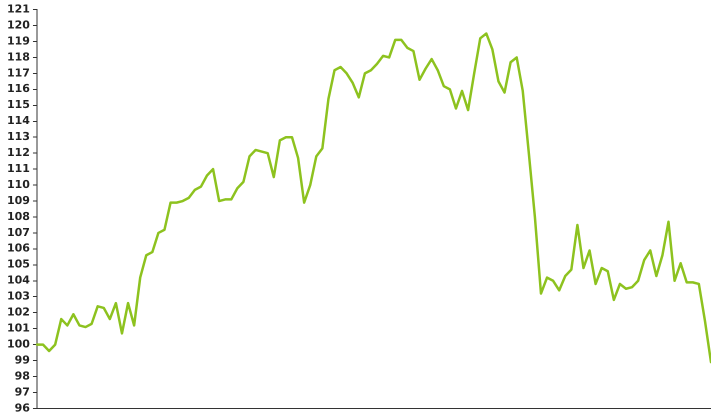 The image size is (711, 418). What do you see at coordinates (18, 57) in the screenshot?
I see `y-tick-label: 118` at bounding box center [18, 57].